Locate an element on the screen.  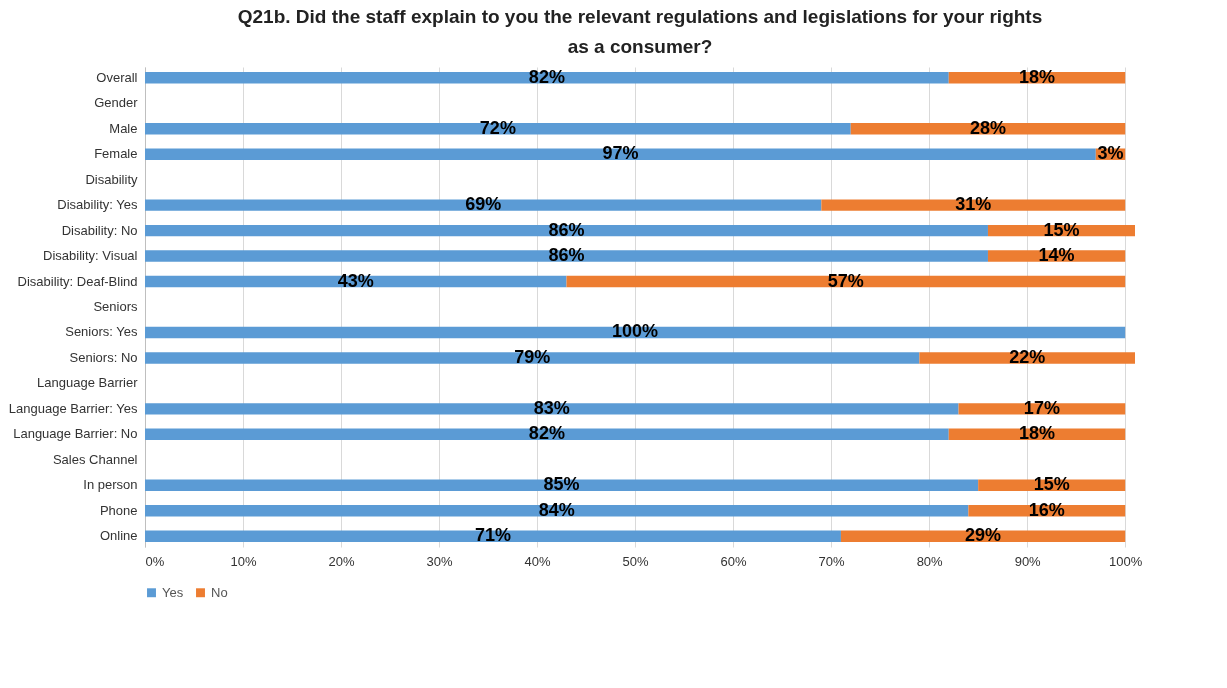
legend-label: No is located at coordinates (219, 592).